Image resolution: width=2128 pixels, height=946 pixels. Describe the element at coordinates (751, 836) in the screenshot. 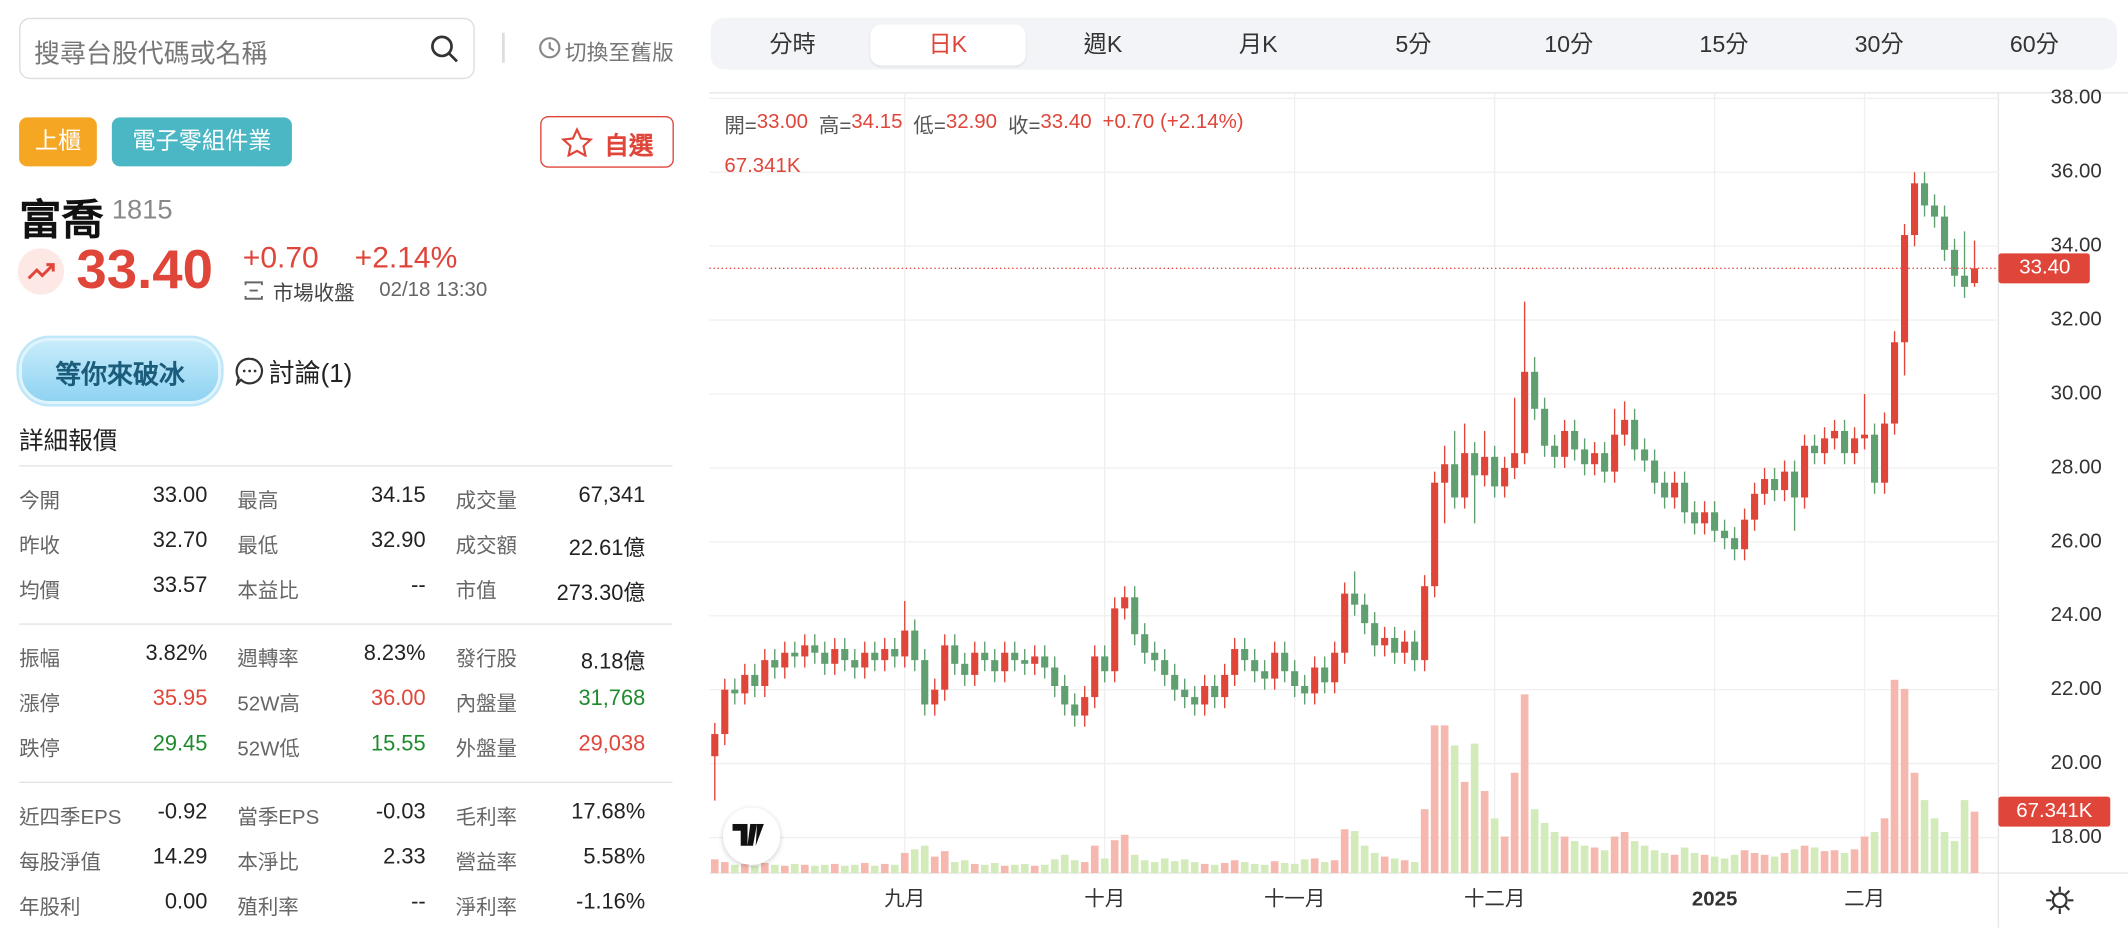

I see `tv-logo` at that location.